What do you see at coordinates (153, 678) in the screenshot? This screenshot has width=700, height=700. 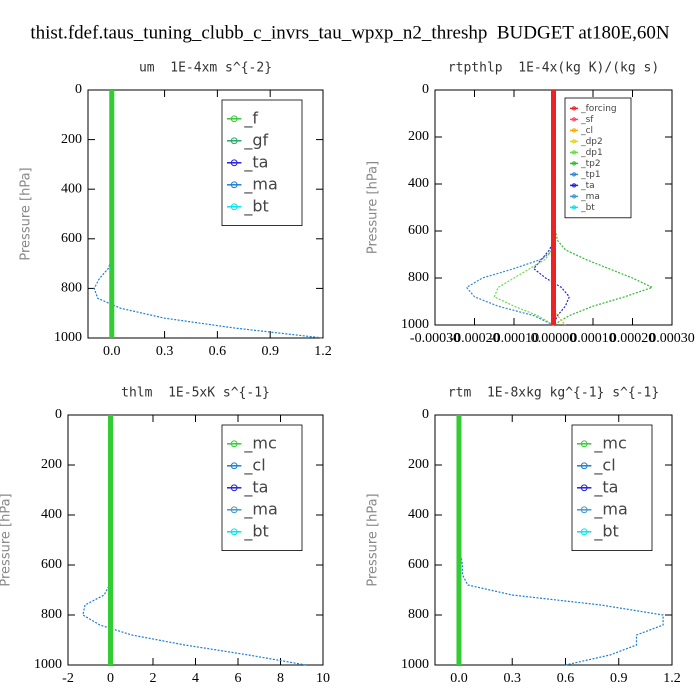 I see `x-tick-label: 2` at bounding box center [153, 678].